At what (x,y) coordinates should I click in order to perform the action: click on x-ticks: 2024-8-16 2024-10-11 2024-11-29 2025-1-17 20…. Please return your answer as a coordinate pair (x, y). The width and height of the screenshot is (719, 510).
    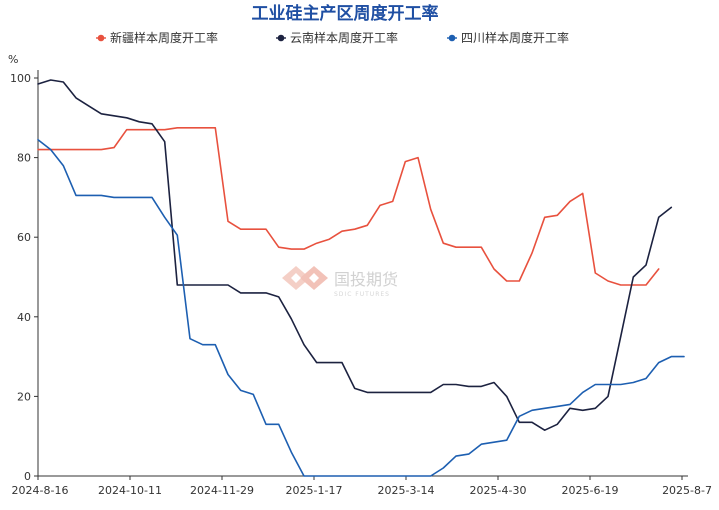
    Looking at the image, I should click on (362, 486).